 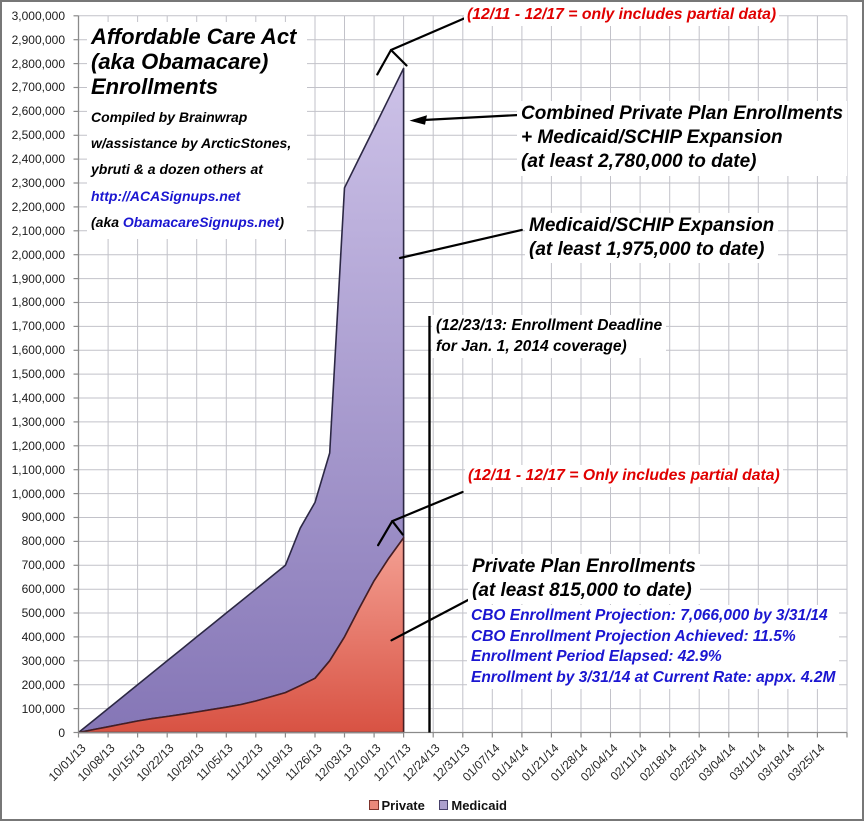 I want to click on title-line-1: Affordable Care Act, so click(x=194, y=36).